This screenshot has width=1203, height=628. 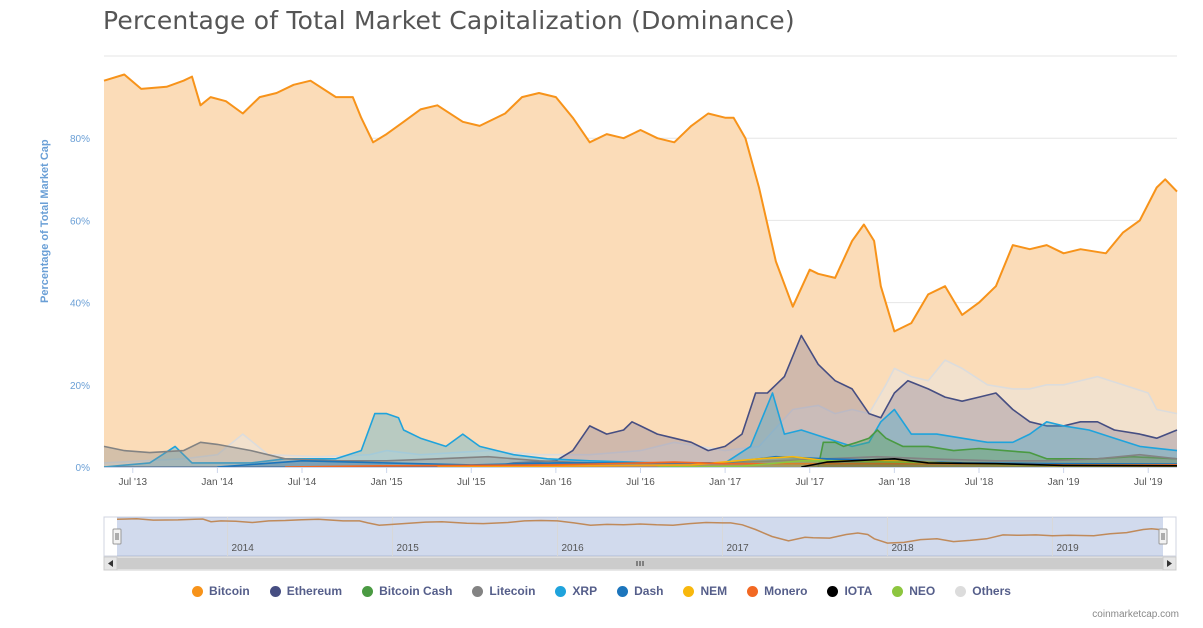 I want to click on series-iota, so click(x=989, y=463).